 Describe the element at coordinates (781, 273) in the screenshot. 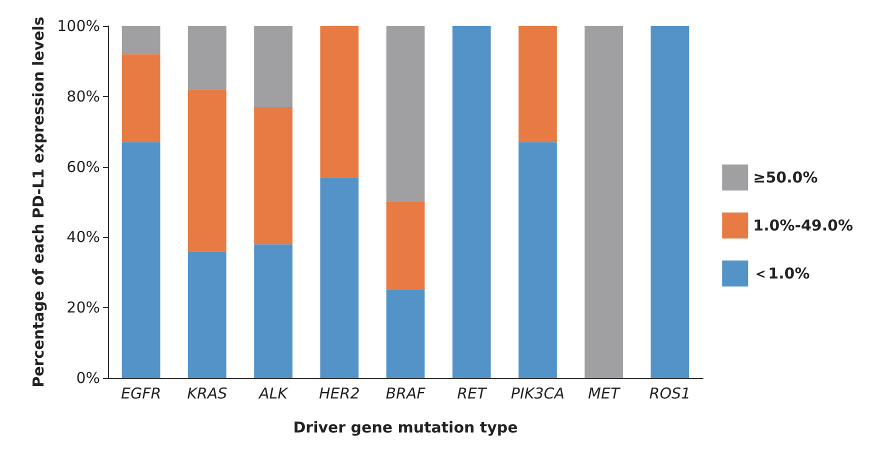

I see `legend-label: ＜1.0%` at that location.